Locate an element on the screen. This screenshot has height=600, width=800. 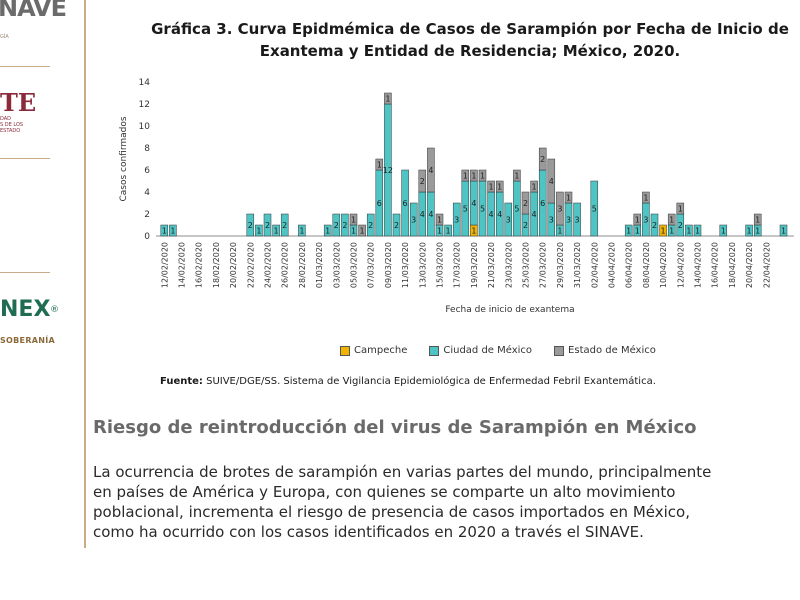
legend-label-campeche: Campeche is located at coordinates (381, 350).